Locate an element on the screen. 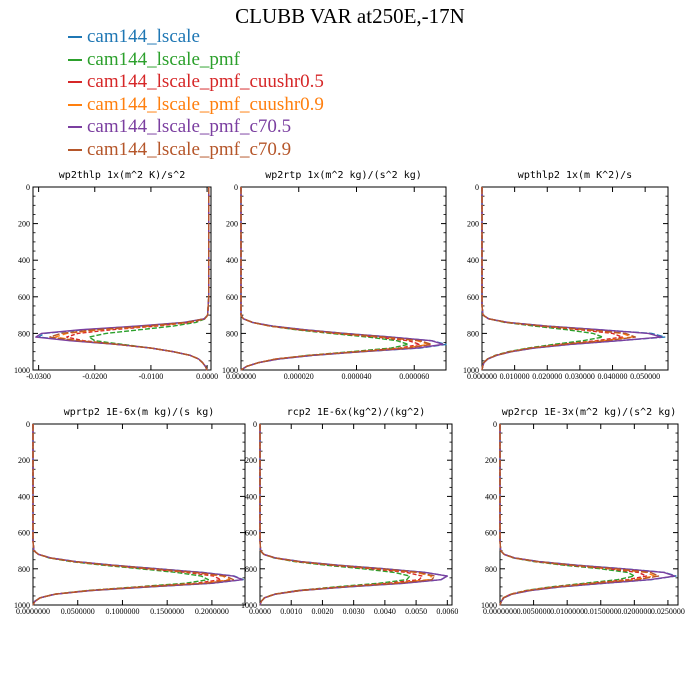  legend-label: cam144_lscale_pmf_c70.9 is located at coordinates (189, 149).